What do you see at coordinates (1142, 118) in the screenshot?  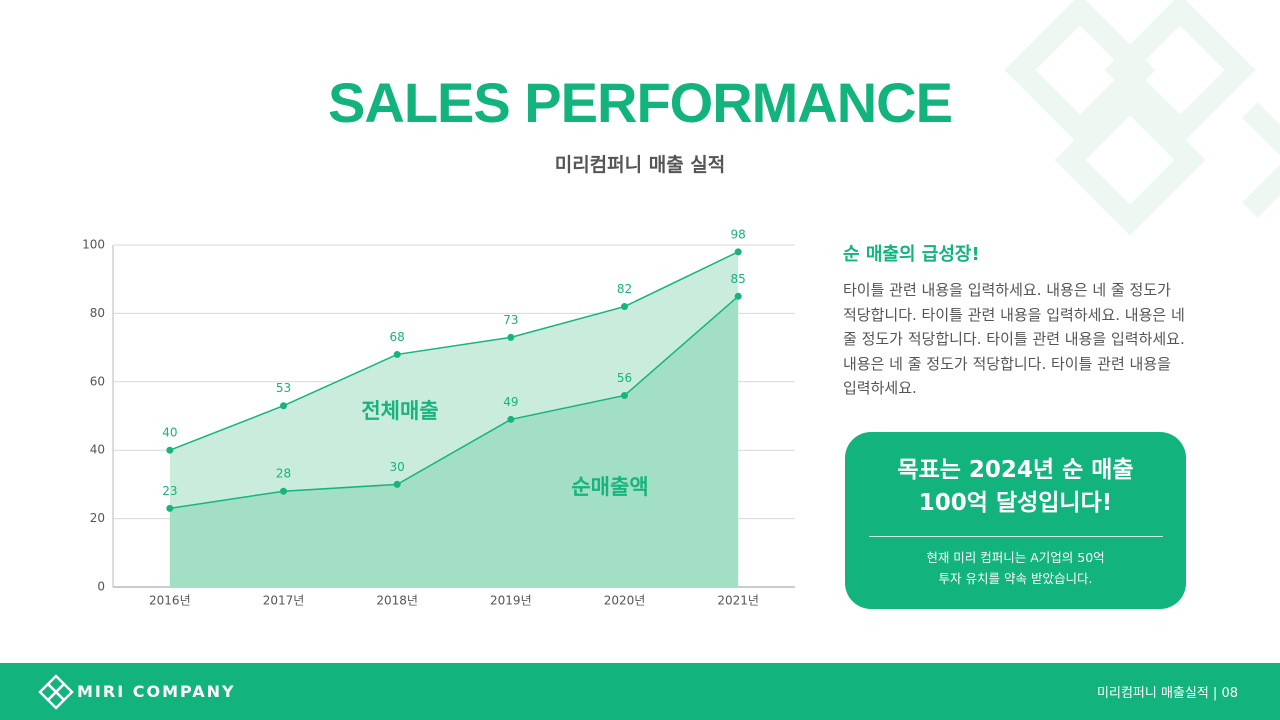 I see `decoration` at bounding box center [1142, 118].